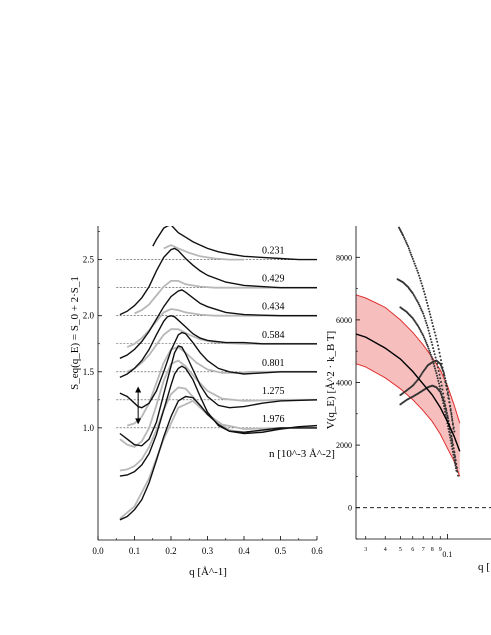 The image size is (491, 635). What do you see at coordinates (273, 307) in the screenshot?
I see `series-label-2: 0.434` at bounding box center [273, 307].